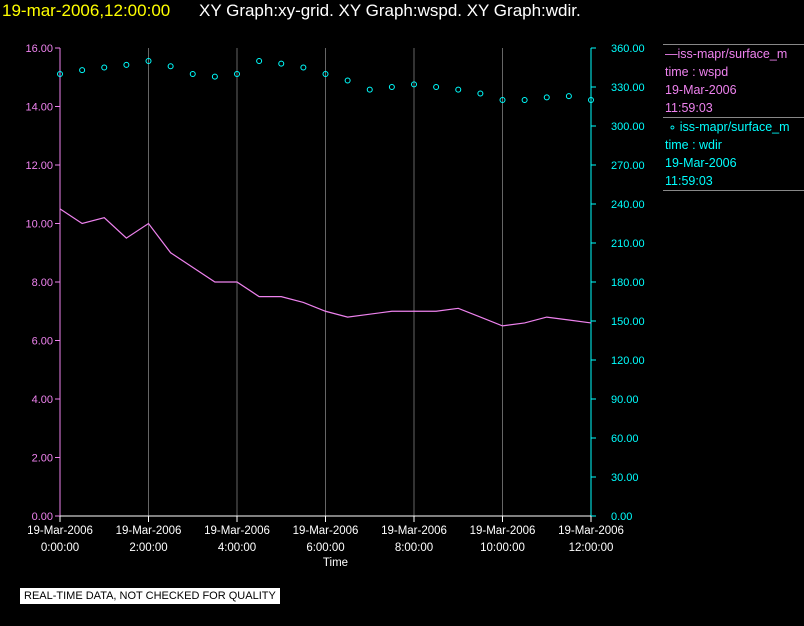 This screenshot has width=804, height=626. Describe the element at coordinates (39, 49) in the screenshot. I see `left-tick-label: 16.00` at that location.